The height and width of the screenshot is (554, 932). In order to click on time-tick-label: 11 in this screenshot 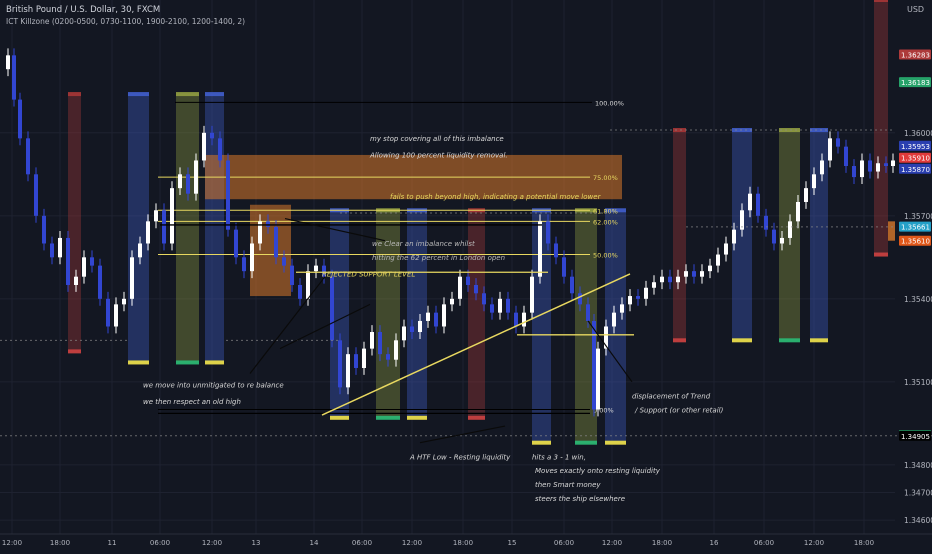, I will do `click(112, 543)`.